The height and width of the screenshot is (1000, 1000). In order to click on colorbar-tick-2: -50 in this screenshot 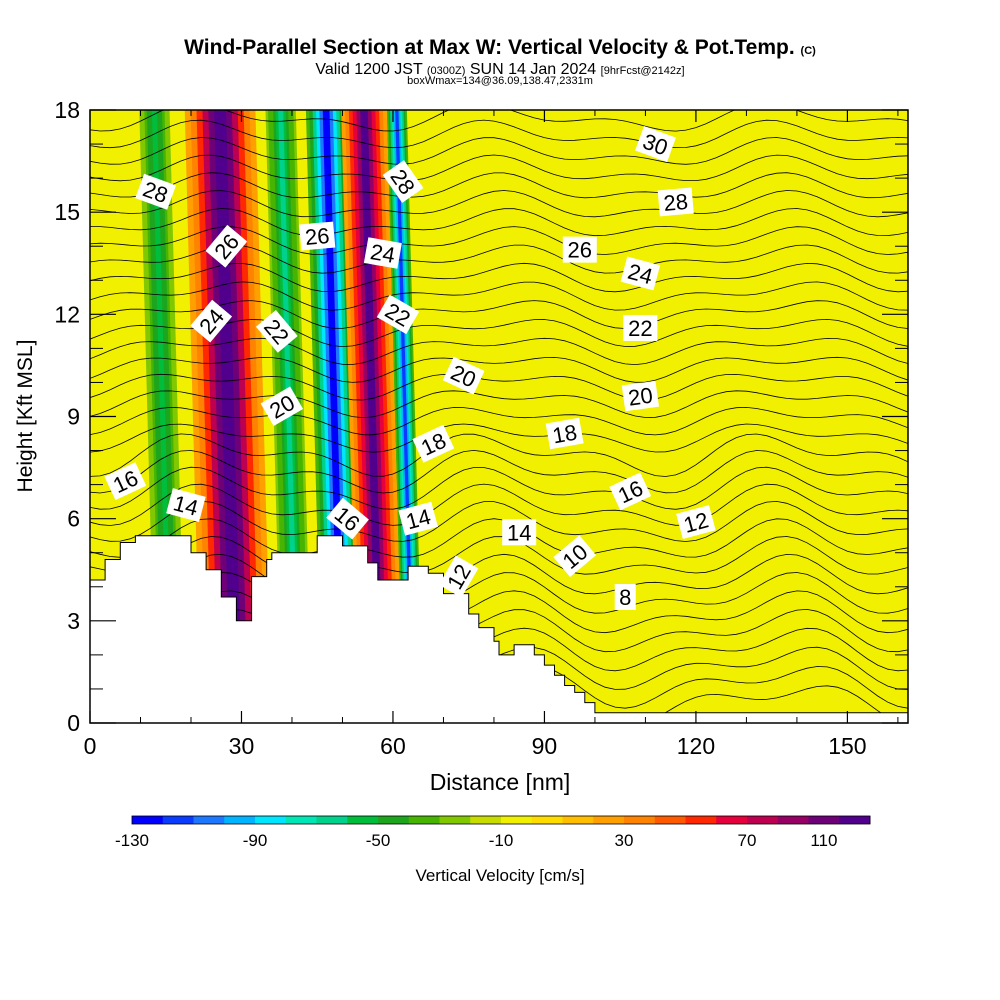, I will do `click(378, 840)`.